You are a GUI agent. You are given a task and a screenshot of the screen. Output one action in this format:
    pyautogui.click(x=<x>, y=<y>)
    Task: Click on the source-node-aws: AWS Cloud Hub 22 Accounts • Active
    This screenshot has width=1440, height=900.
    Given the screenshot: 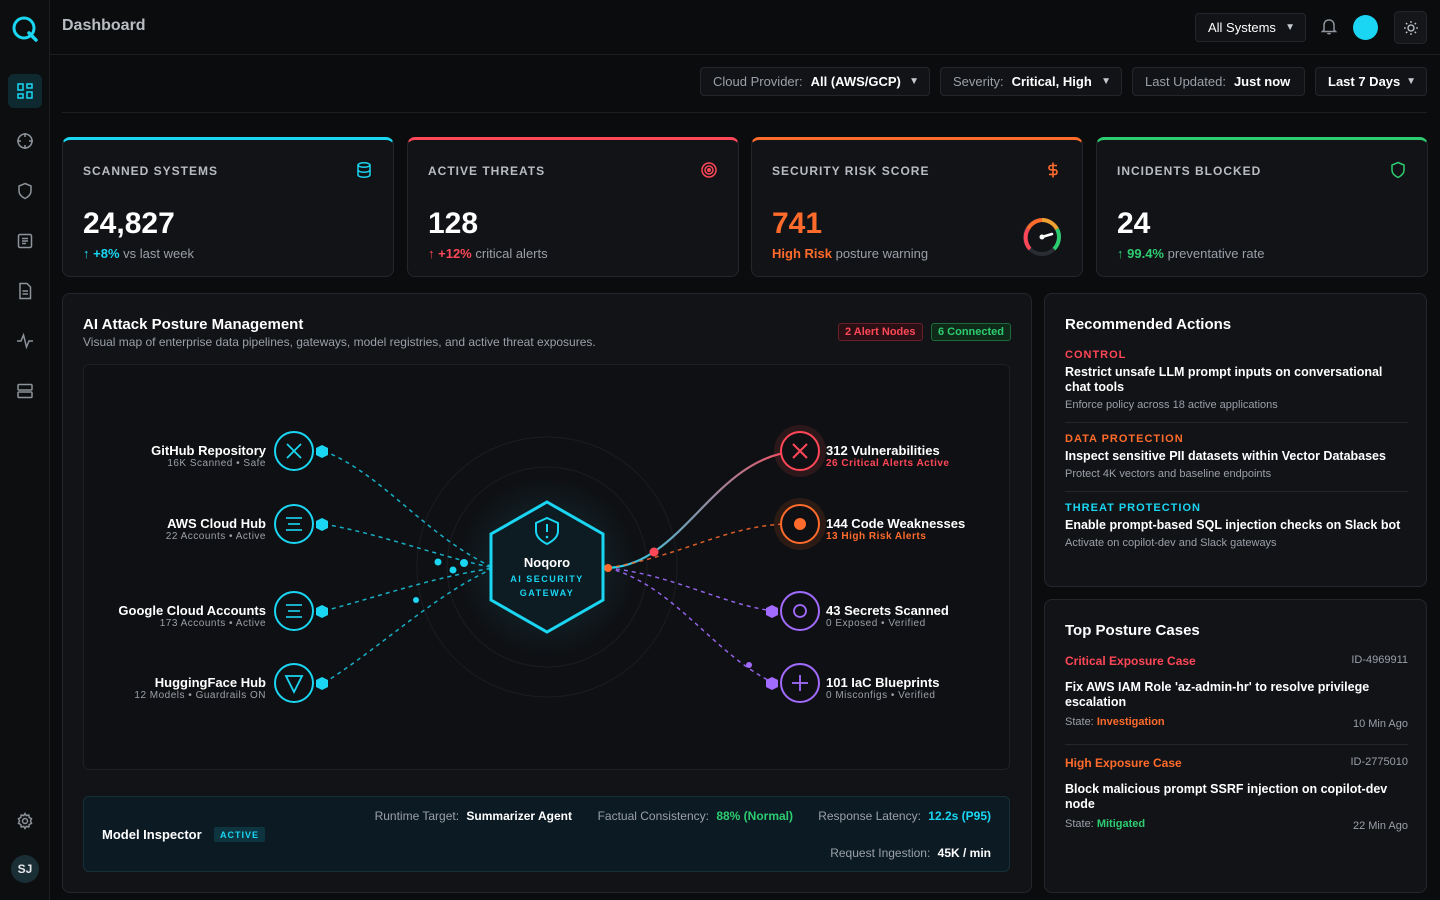 What is the action you would take?
    pyautogui.click(x=216, y=529)
    